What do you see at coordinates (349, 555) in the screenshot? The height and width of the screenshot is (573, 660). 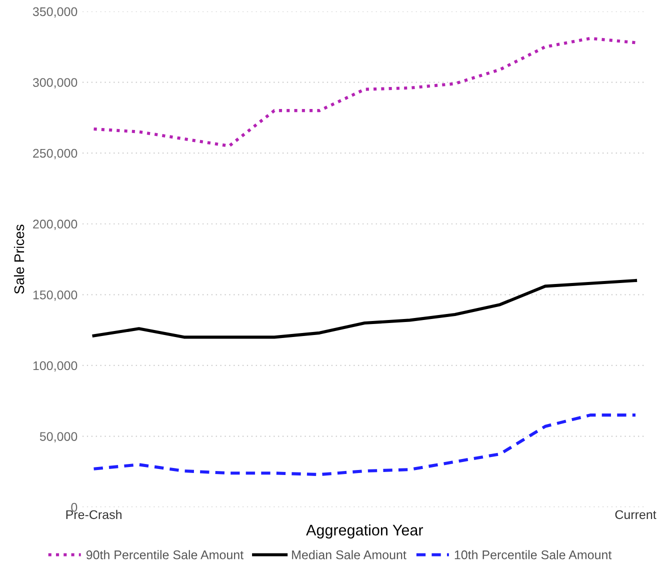 I see `legend-label: Median Sale Amount` at bounding box center [349, 555].